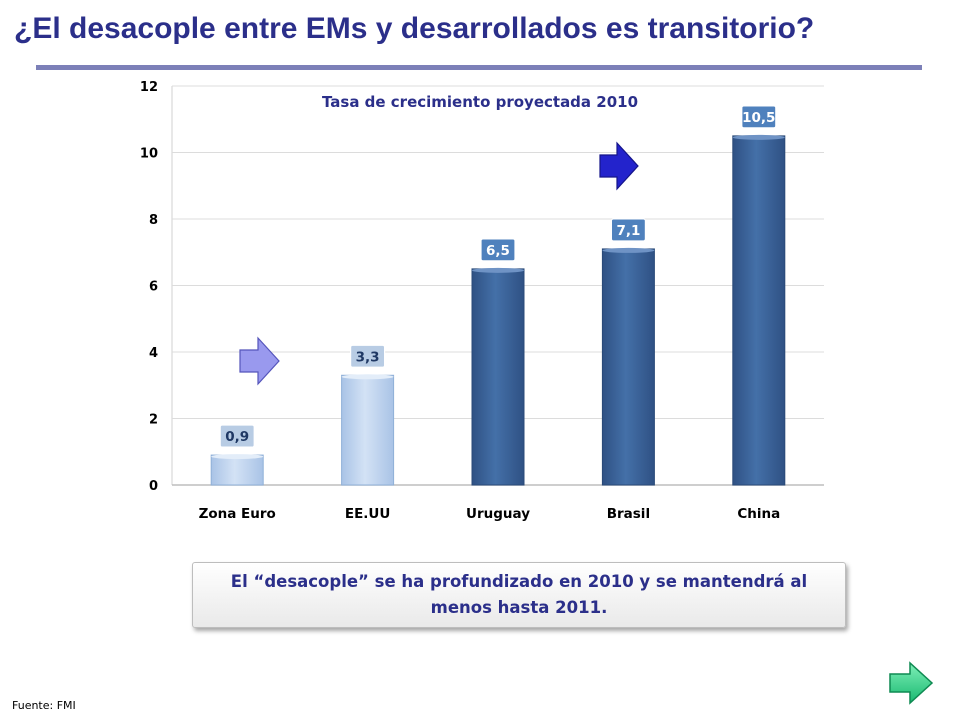 This screenshot has width=960, height=720. What do you see at coordinates (237, 514) in the screenshot?
I see `x-category-label: Zona Euro` at bounding box center [237, 514].